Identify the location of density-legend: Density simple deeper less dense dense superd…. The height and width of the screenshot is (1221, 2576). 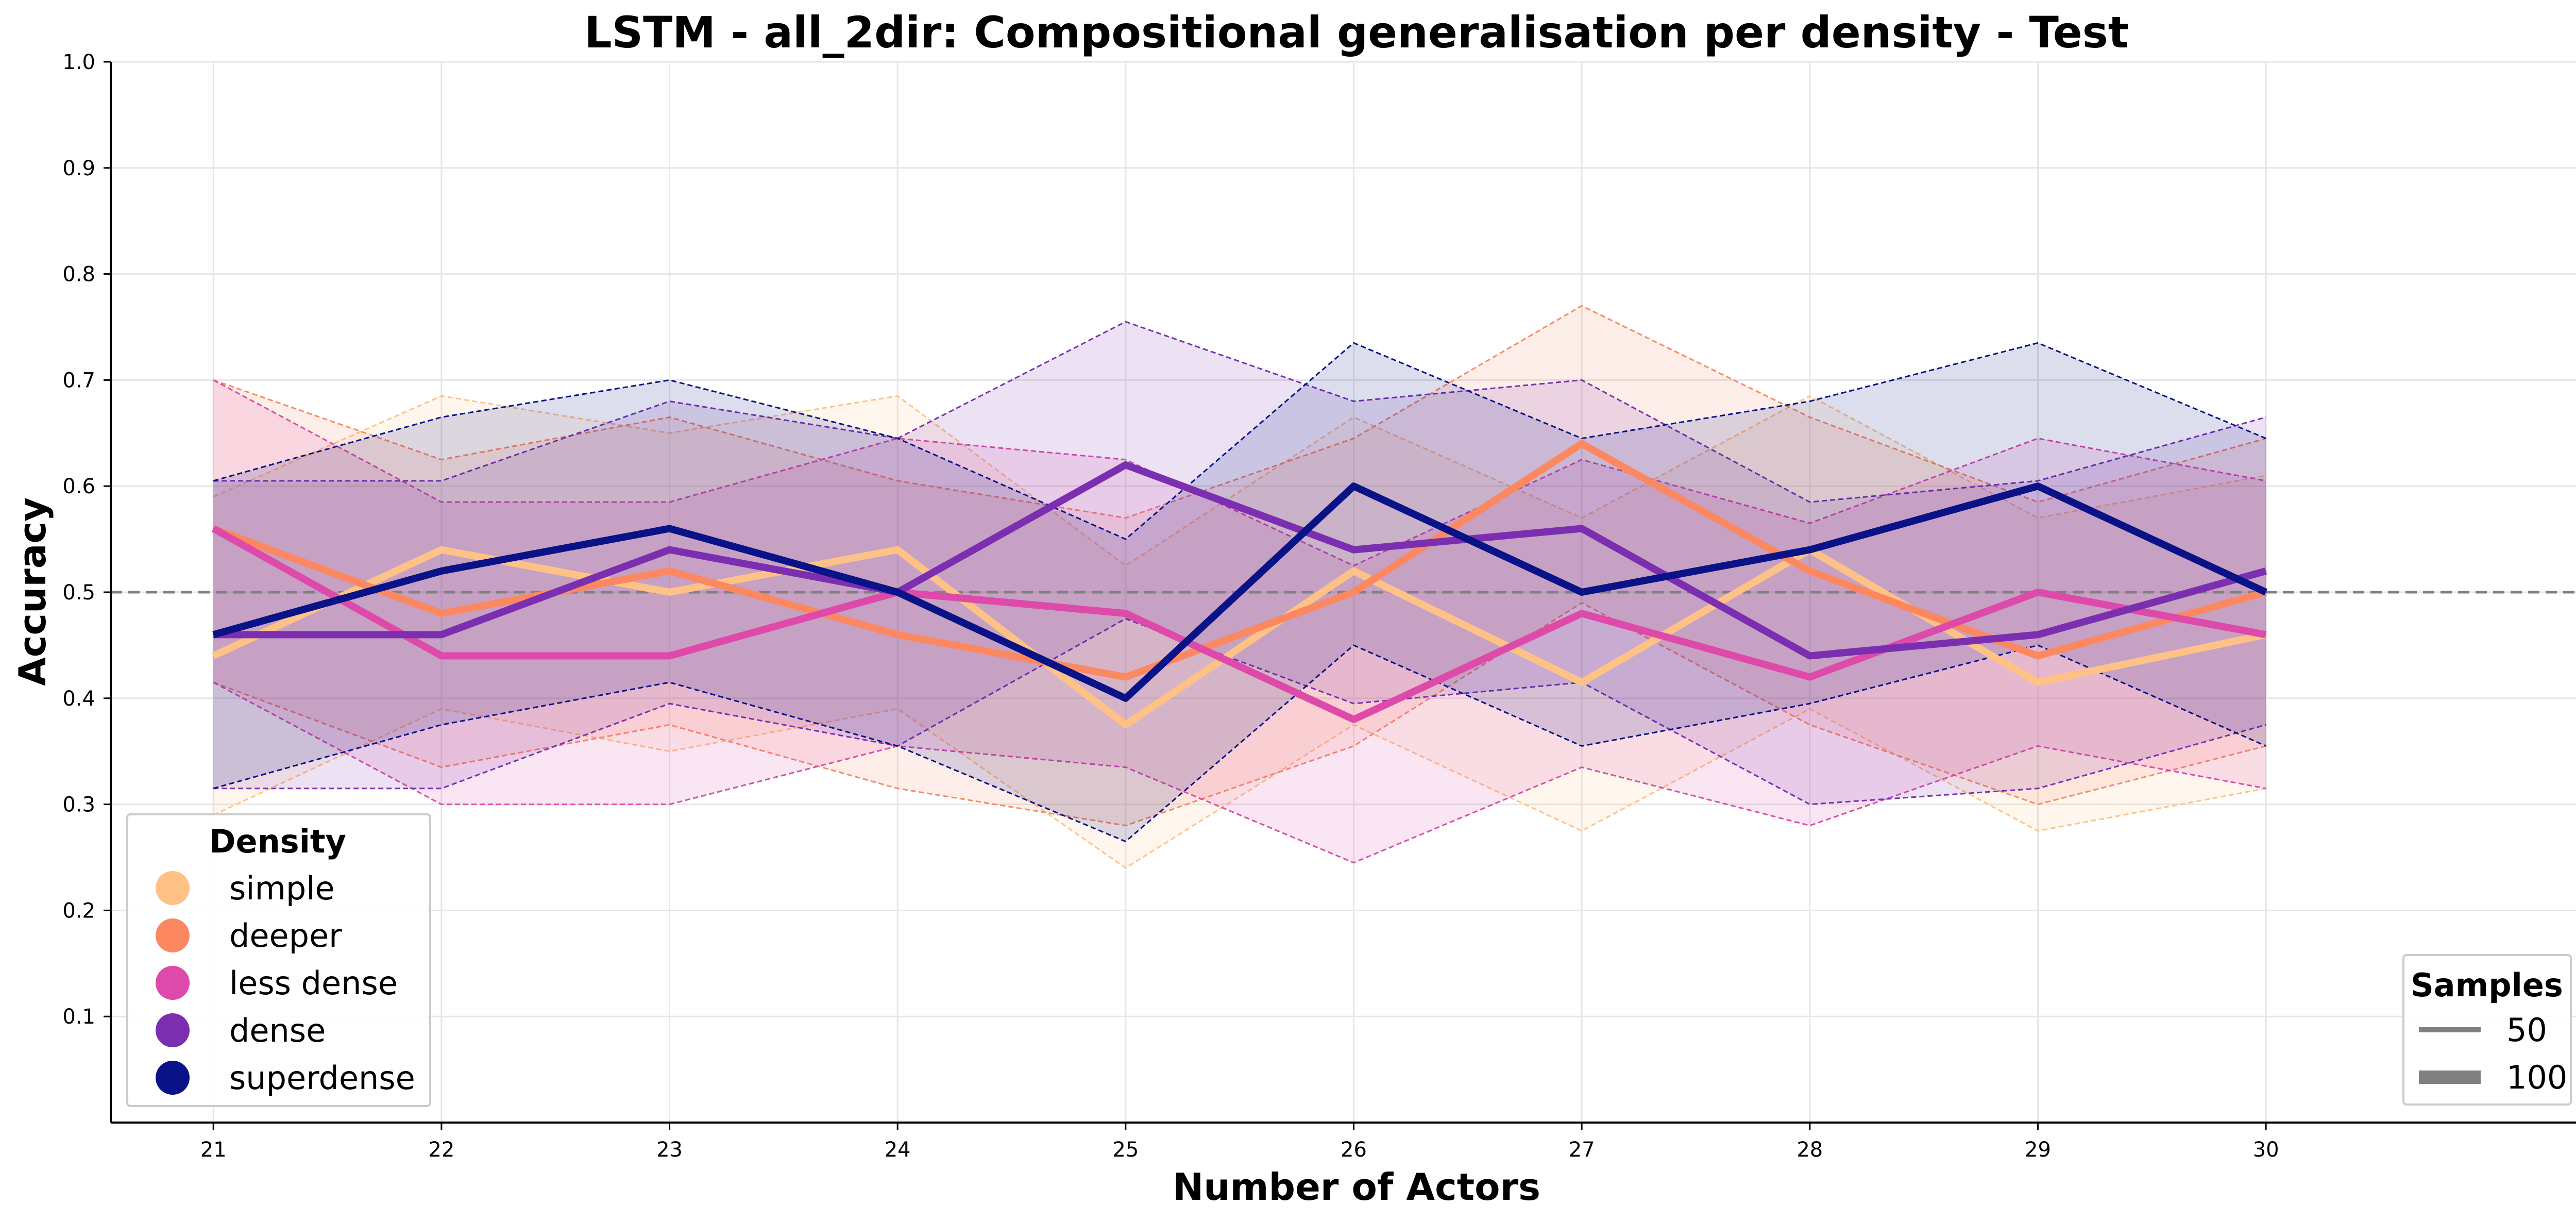
(279, 960).